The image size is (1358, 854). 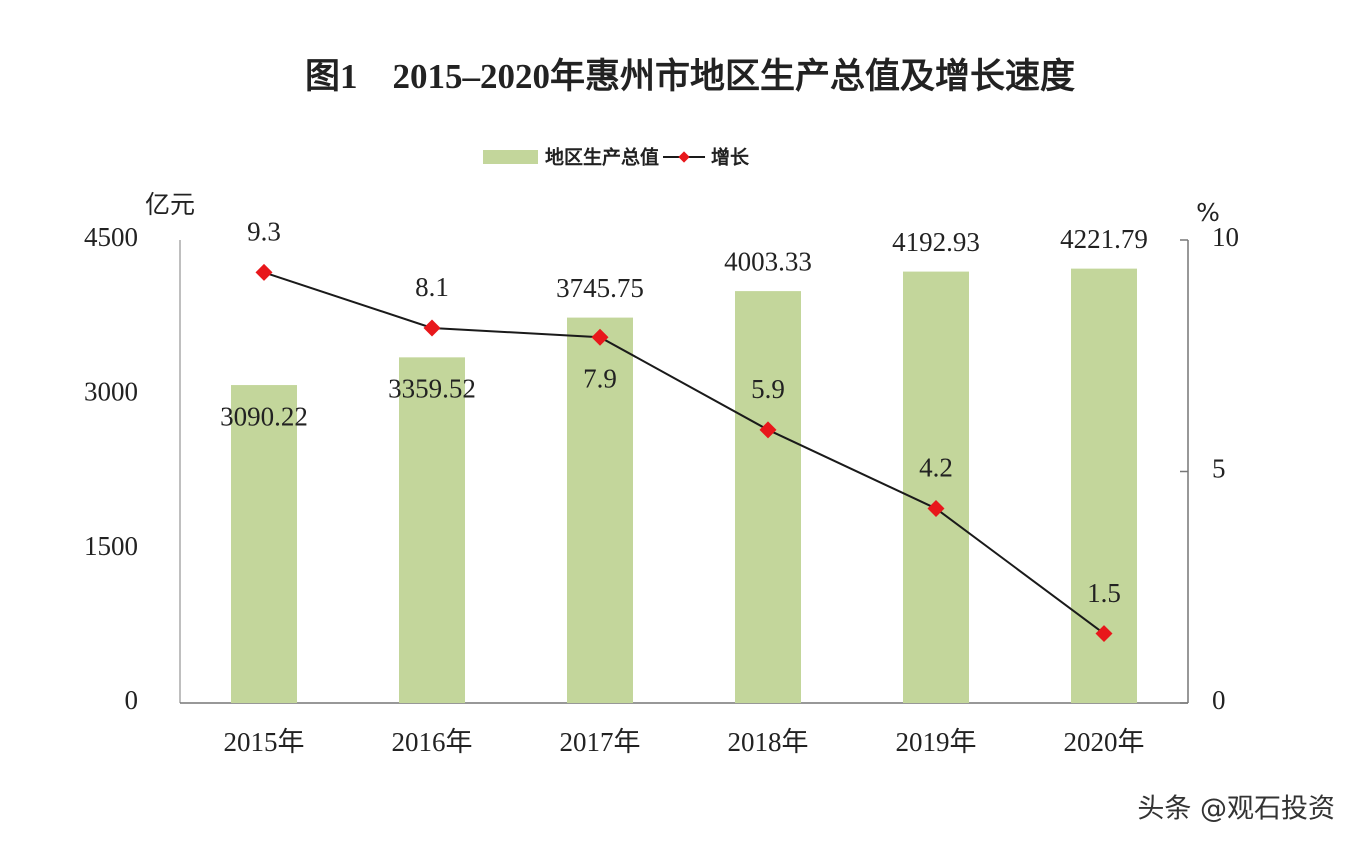 What do you see at coordinates (768, 261) in the screenshot?
I see `data-label: 4003.33` at bounding box center [768, 261].